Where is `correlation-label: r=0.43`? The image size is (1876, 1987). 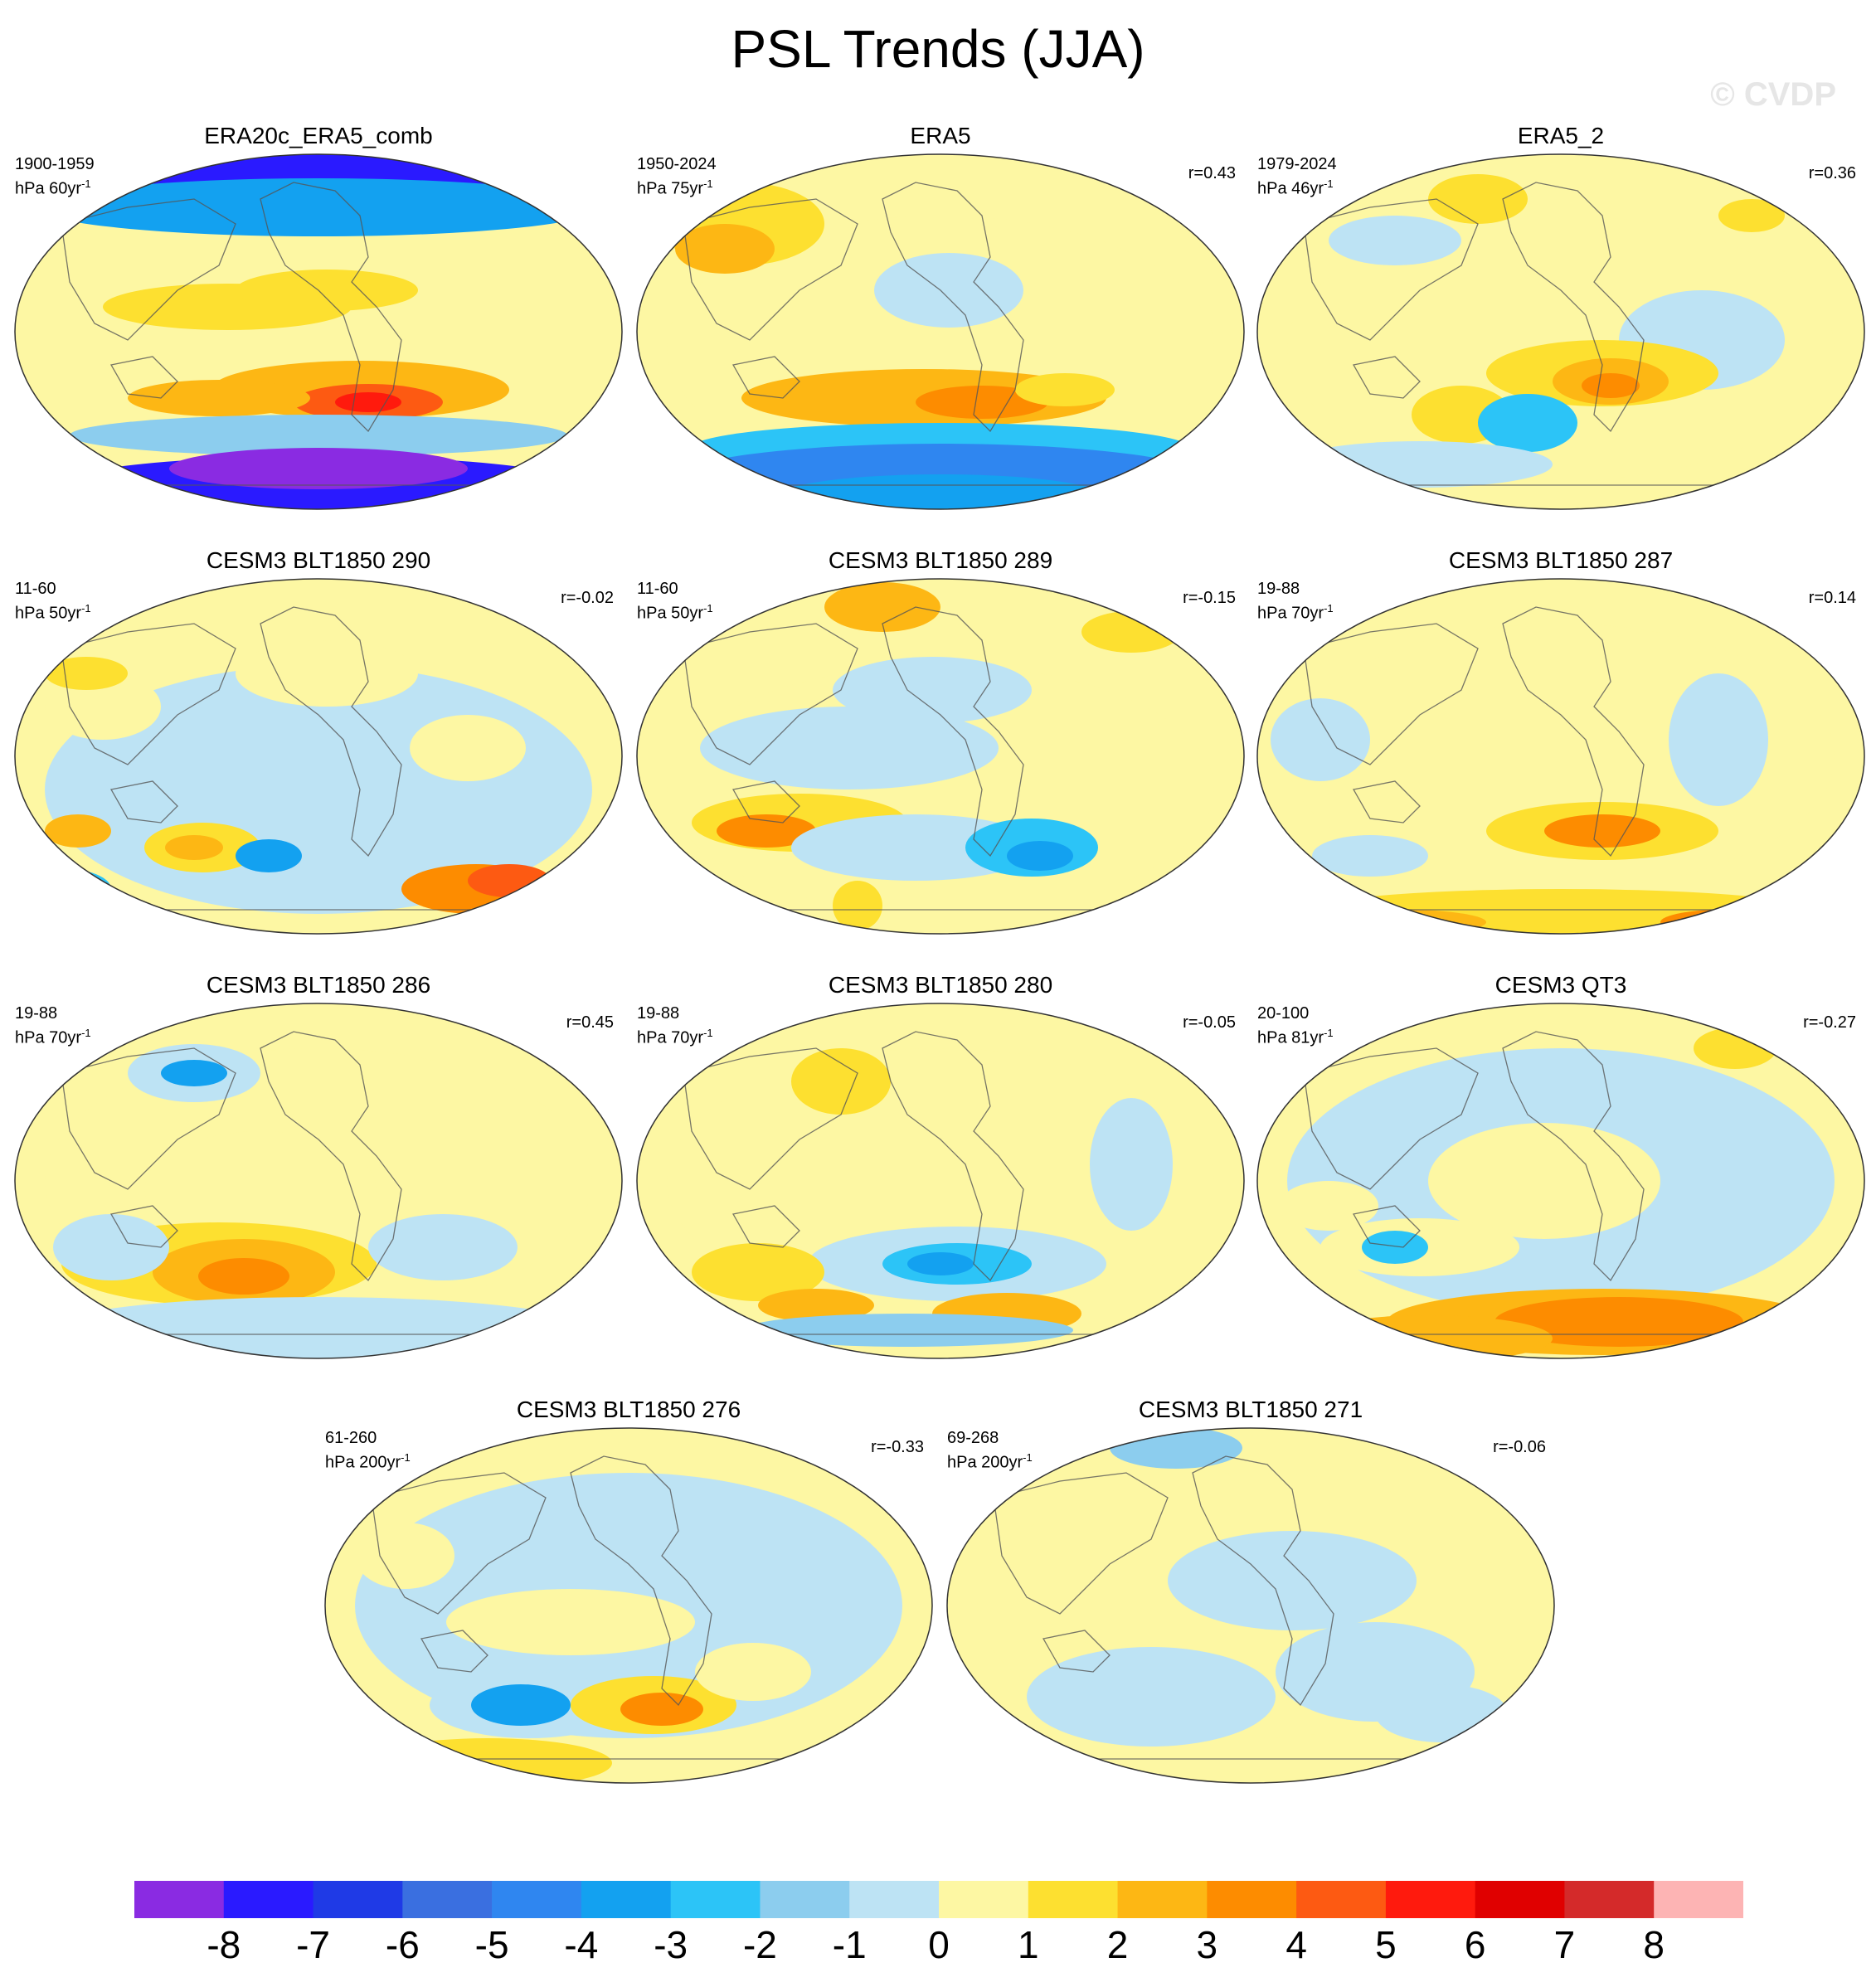
correlation-label: r=0.43 is located at coordinates (1212, 173).